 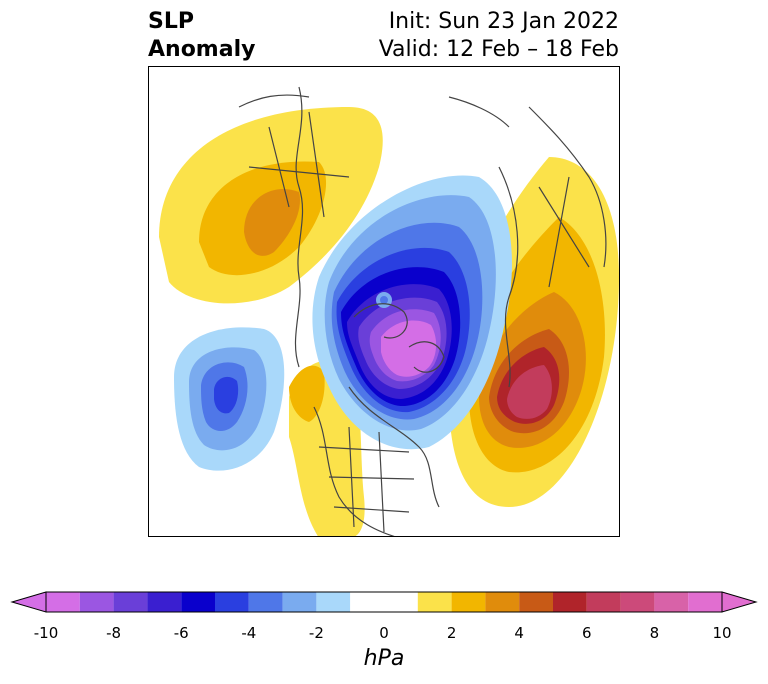 I want to click on colorbar-extend-low, so click(x=28, y=602).